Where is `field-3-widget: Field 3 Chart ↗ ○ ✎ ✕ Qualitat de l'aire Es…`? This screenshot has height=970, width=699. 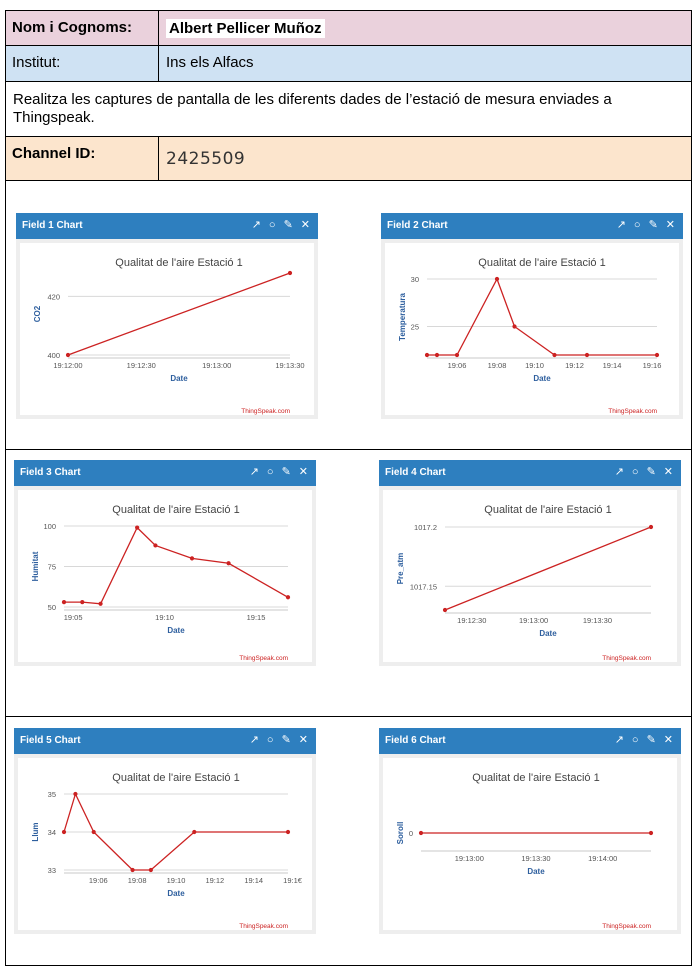
field-3-widget: Field 3 Chart ↗ ○ ✎ ✕ Qualitat de l'aire Es… is located at coordinates (165, 563).